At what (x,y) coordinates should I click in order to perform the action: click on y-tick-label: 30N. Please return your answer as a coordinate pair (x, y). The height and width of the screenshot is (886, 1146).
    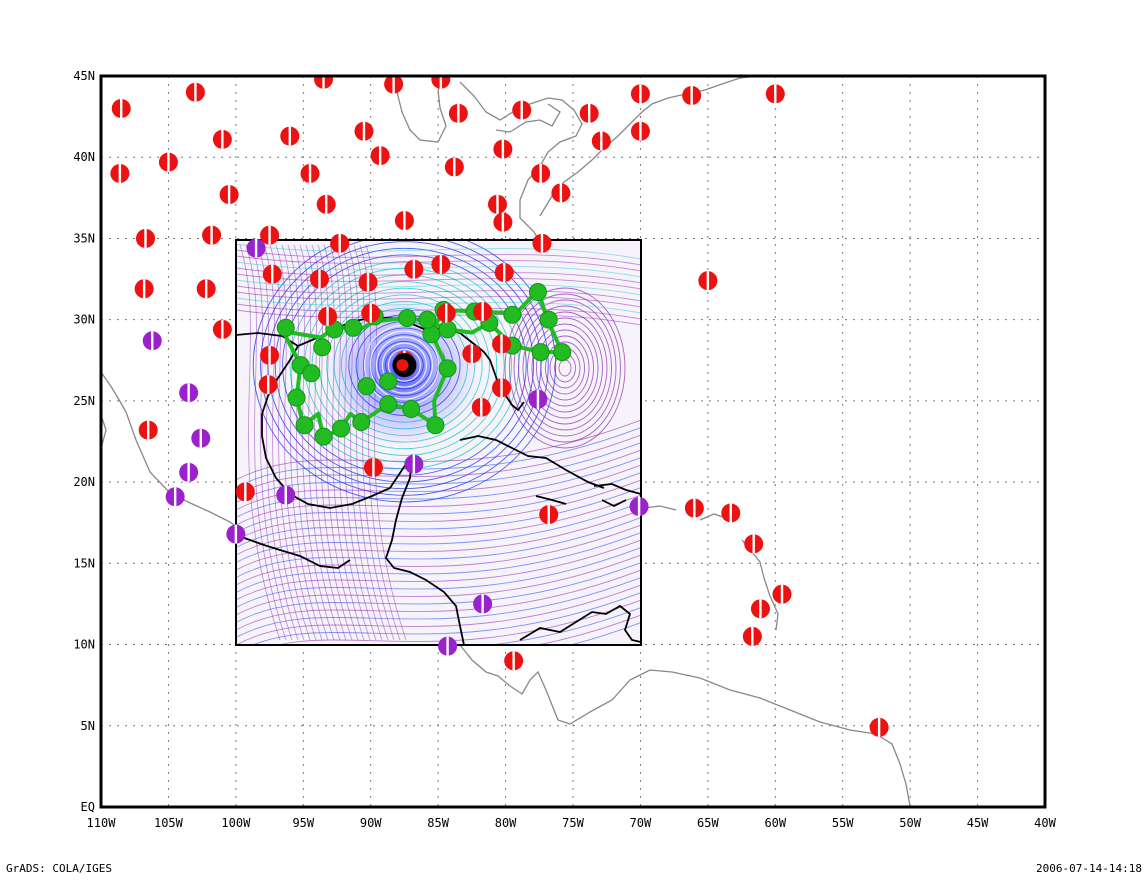
    Looking at the image, I should click on (84, 320).